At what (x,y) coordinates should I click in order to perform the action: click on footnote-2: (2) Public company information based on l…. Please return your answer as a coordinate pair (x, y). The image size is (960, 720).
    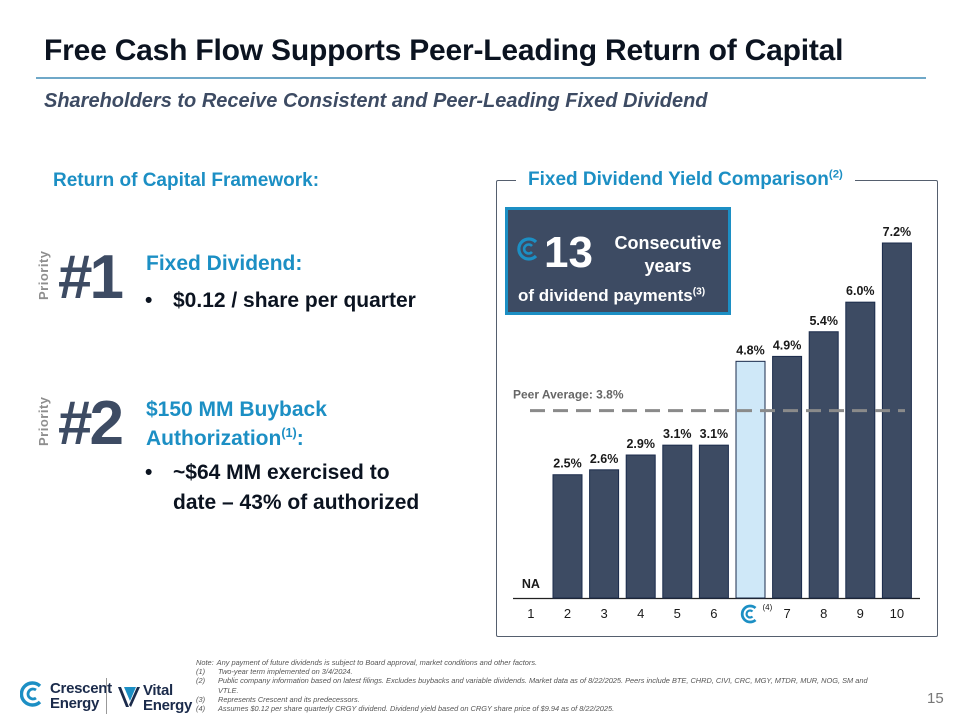
    Looking at the image, I should click on (532, 685).